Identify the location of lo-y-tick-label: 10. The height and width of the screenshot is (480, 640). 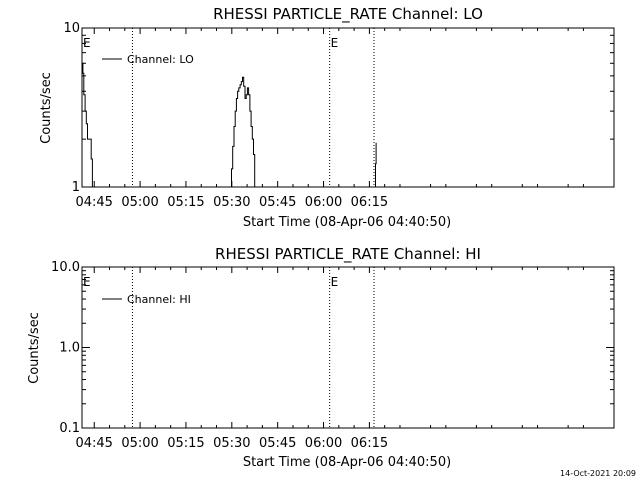
(71, 28).